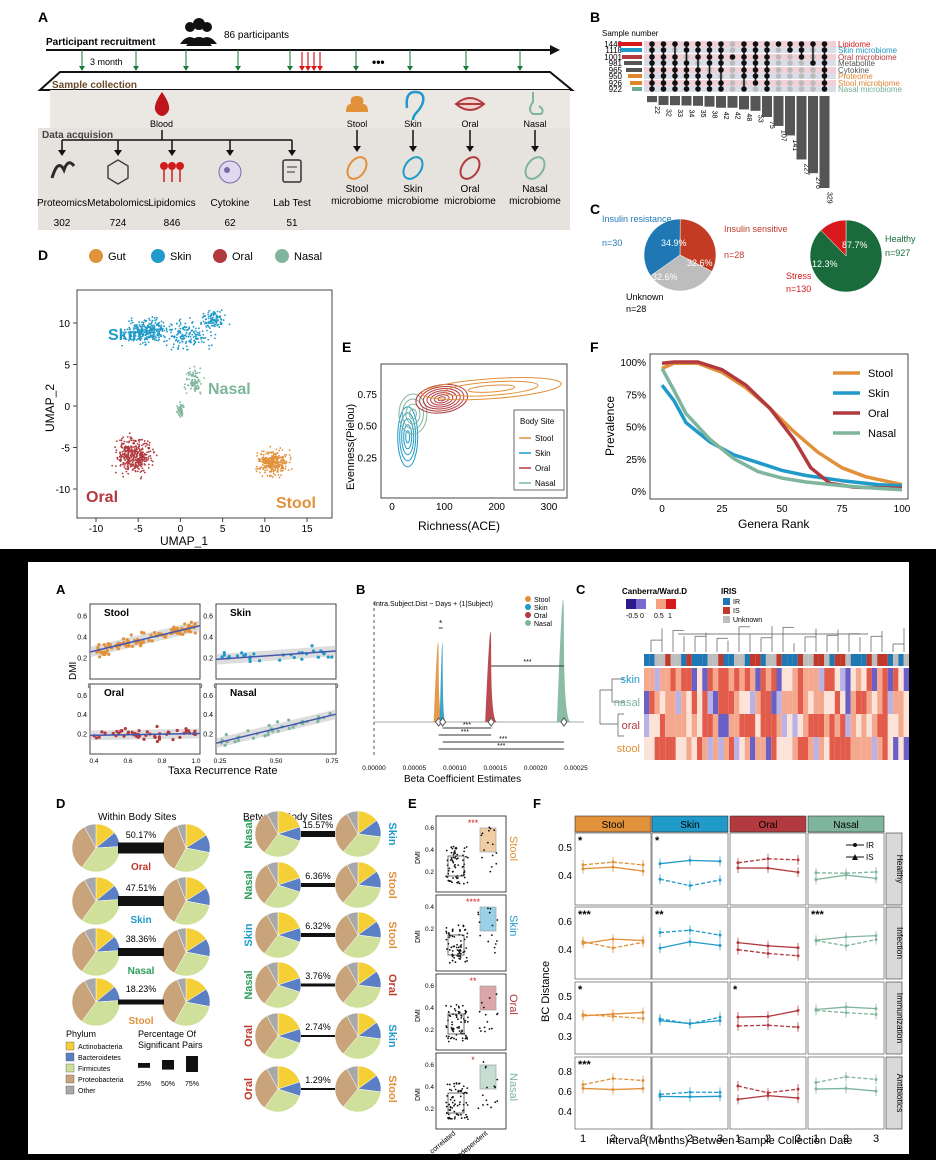  What do you see at coordinates (503, 739) in the screenshot?
I see `sig-stars: ***` at bounding box center [503, 739].